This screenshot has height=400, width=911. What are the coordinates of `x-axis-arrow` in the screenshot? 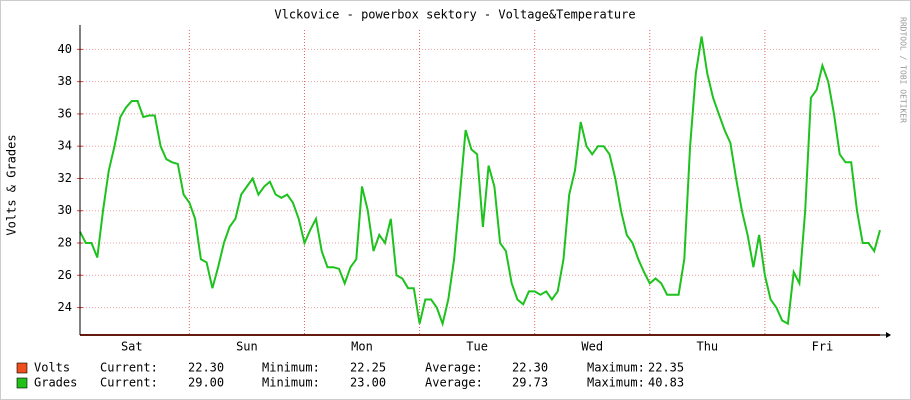 It's located at (888, 335).